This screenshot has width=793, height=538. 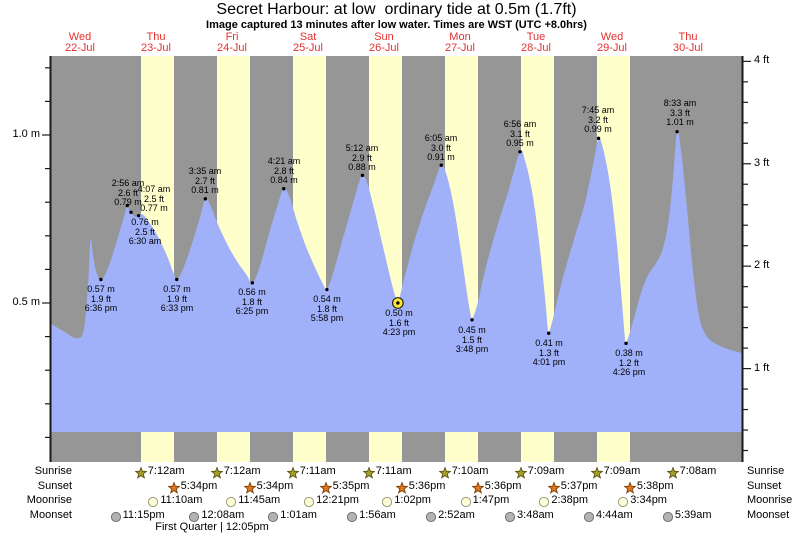 I want to click on day-name: Wed, so click(x=80, y=37).